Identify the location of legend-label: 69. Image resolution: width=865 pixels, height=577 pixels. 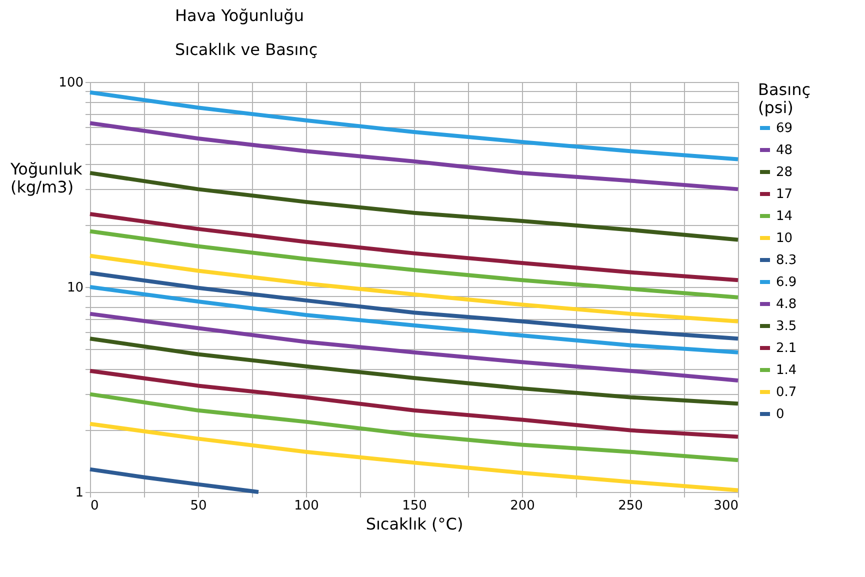
(784, 128).